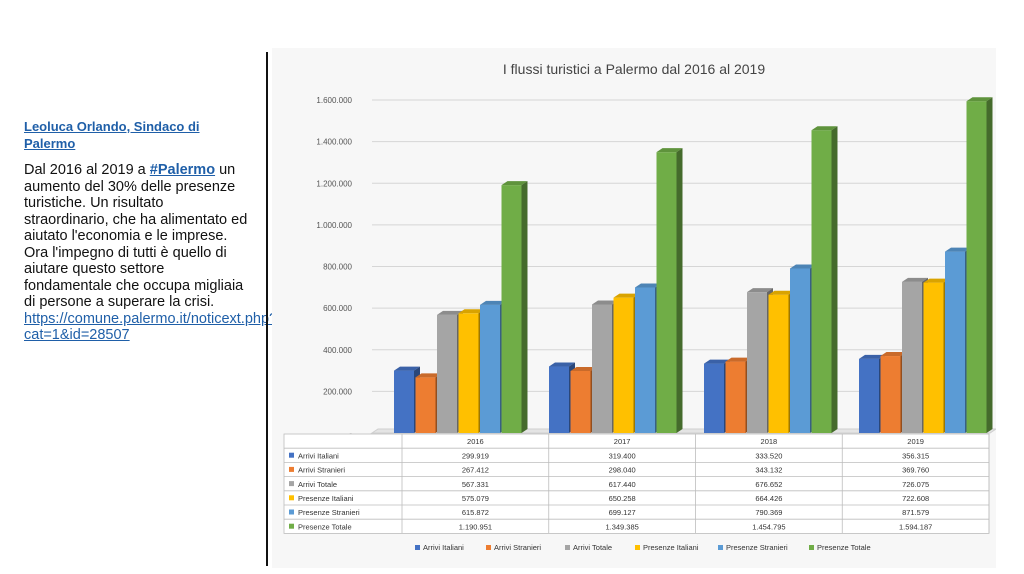 The width and height of the screenshot is (1024, 574). Describe the element at coordinates (915, 470) in the screenshot. I see `data-value-label: 369.760` at that location.